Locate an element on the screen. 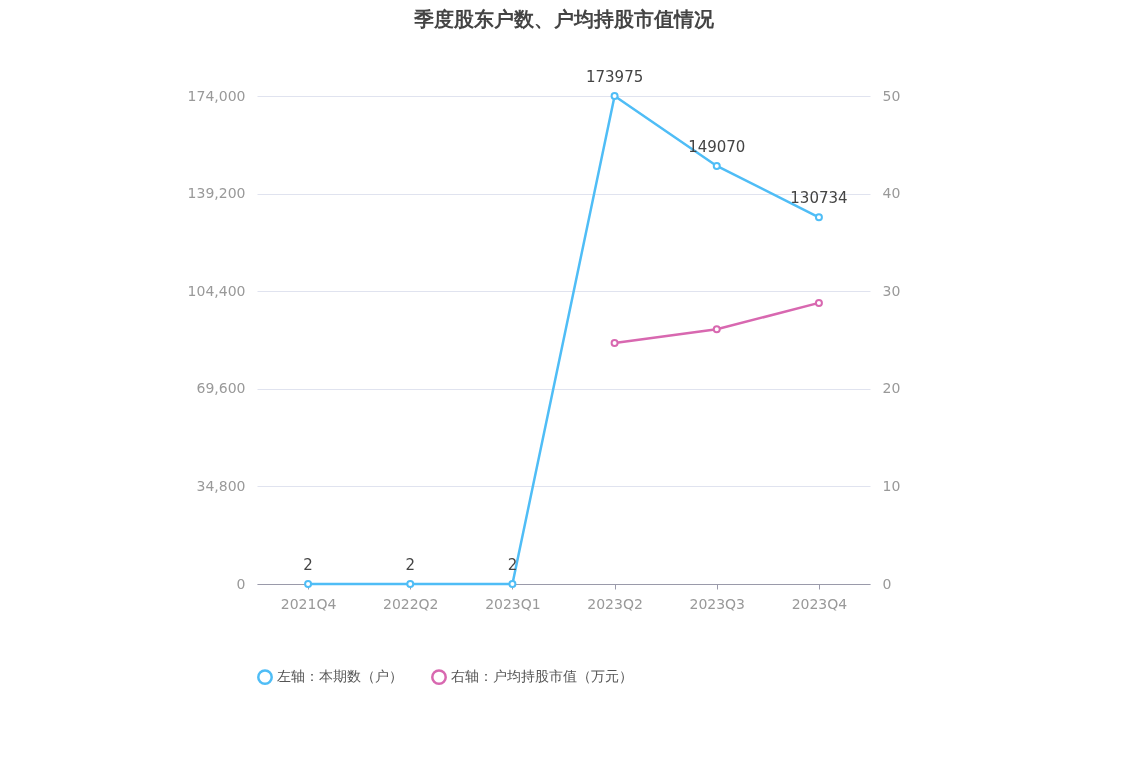 Image resolution: width=1134 pixels, height=766 pixels. y-tick-label: 139,200 is located at coordinates (216, 193).